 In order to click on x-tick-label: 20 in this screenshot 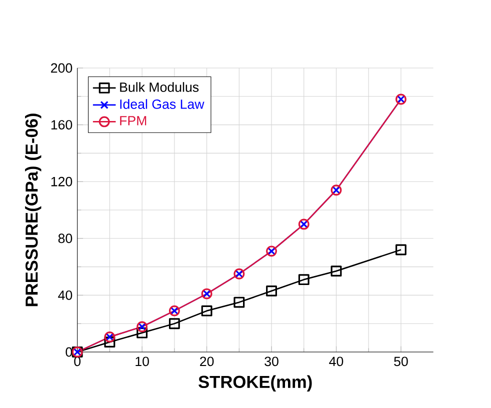, I will do `click(207, 361)`.